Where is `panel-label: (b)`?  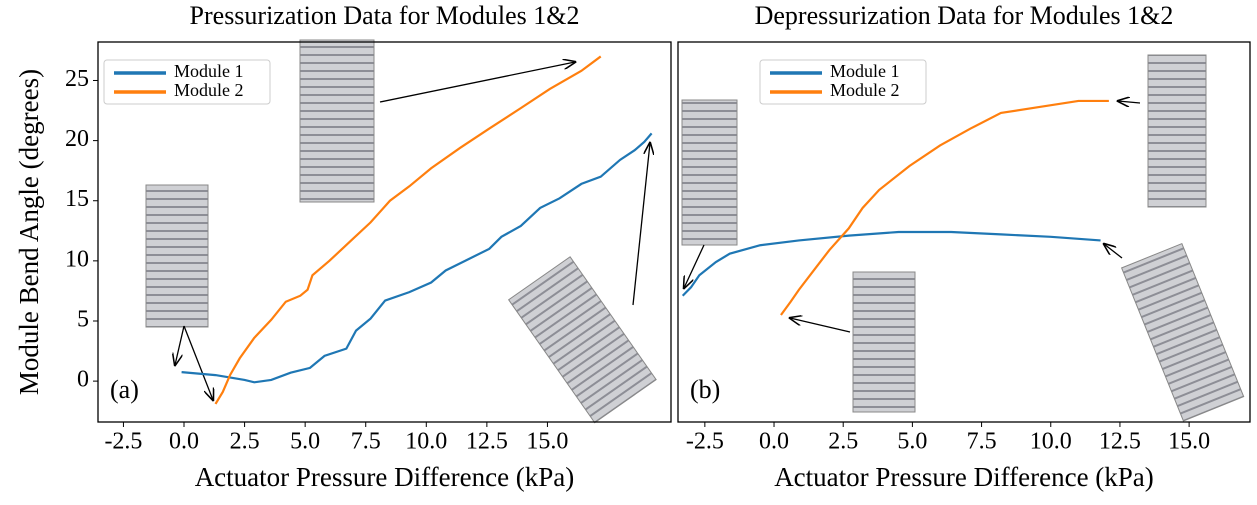
panel-label: (b) is located at coordinates (705, 389).